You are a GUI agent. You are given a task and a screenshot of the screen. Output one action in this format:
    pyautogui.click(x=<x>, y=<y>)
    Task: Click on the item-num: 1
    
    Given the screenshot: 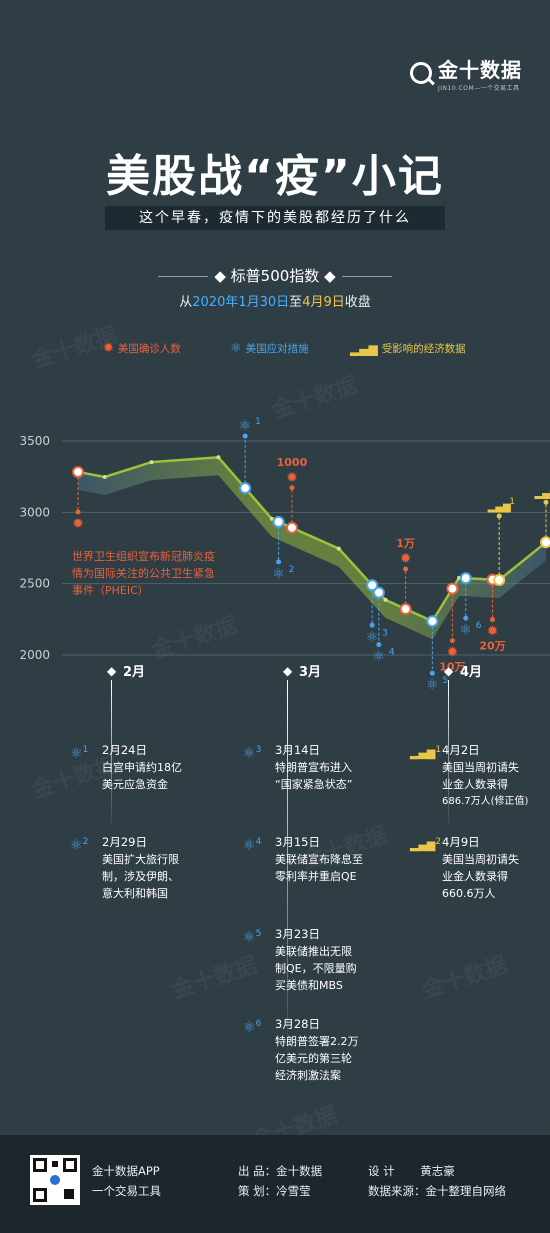 What is the action you would take?
    pyautogui.click(x=85, y=750)
    